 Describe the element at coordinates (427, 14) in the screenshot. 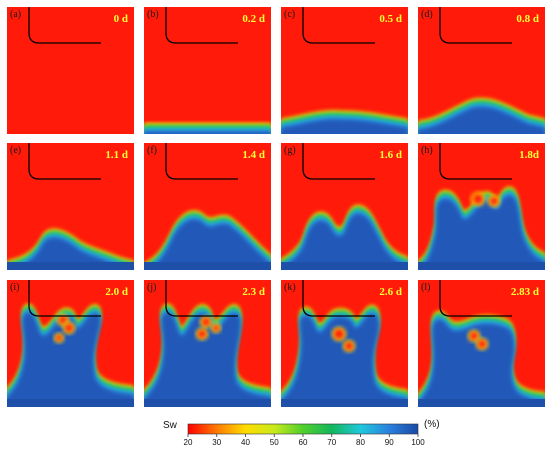

I see `panel-label: (d)` at that location.